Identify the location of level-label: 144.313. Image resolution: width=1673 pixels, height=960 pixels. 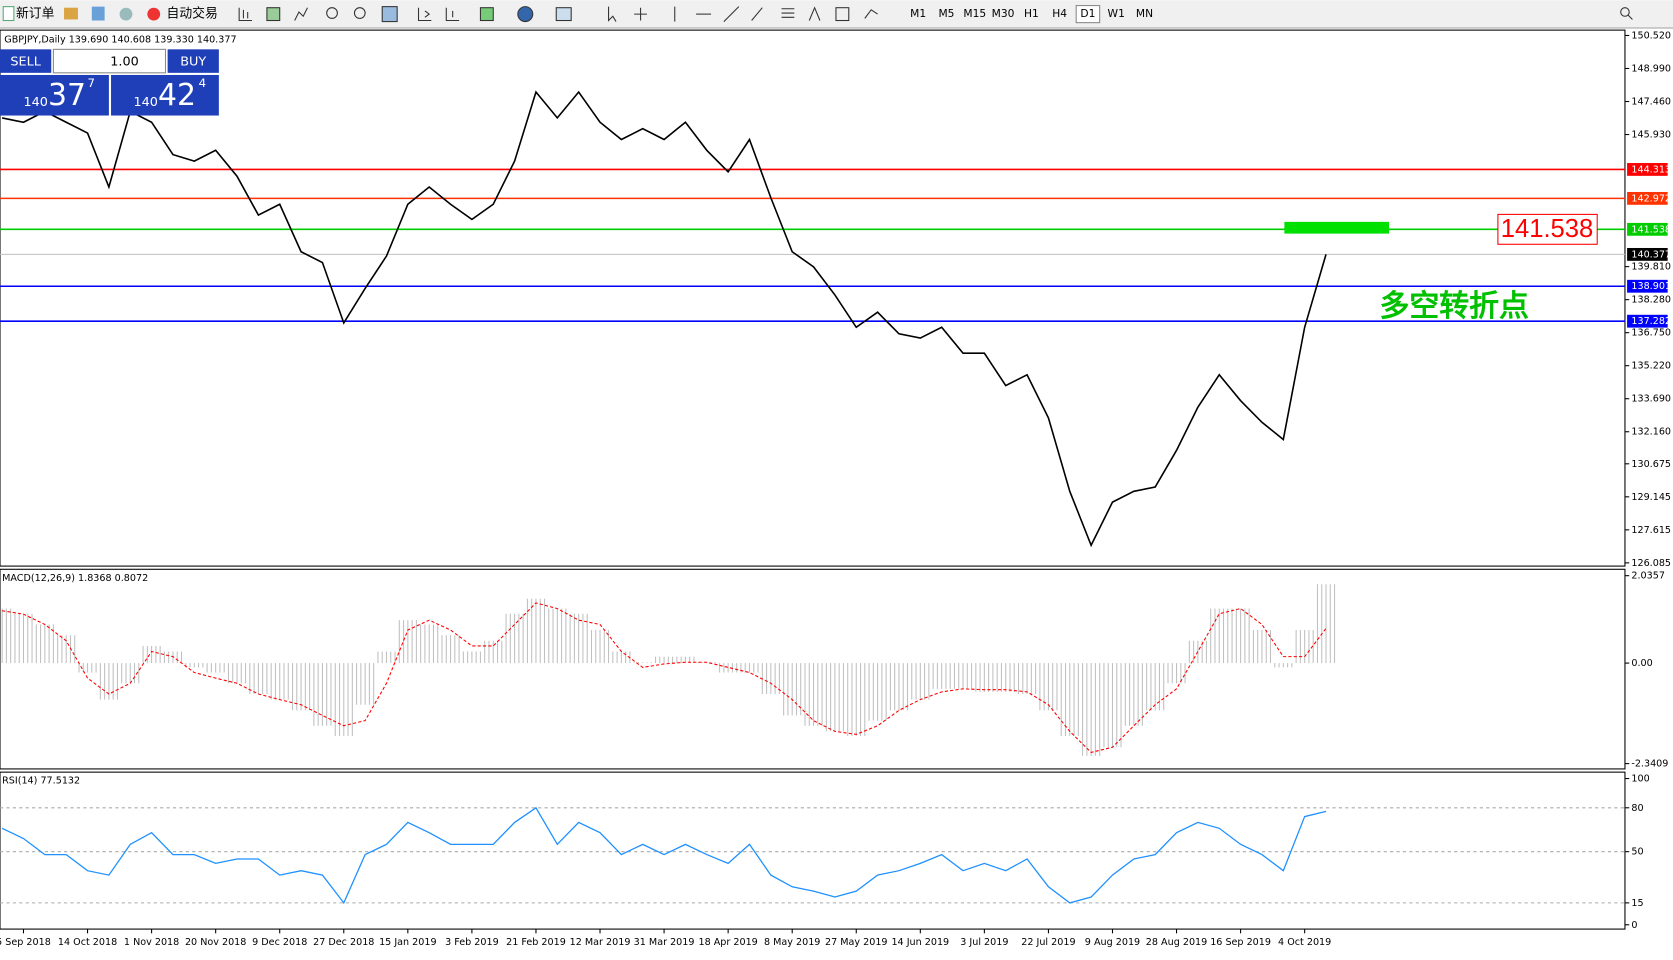
(1651, 169).